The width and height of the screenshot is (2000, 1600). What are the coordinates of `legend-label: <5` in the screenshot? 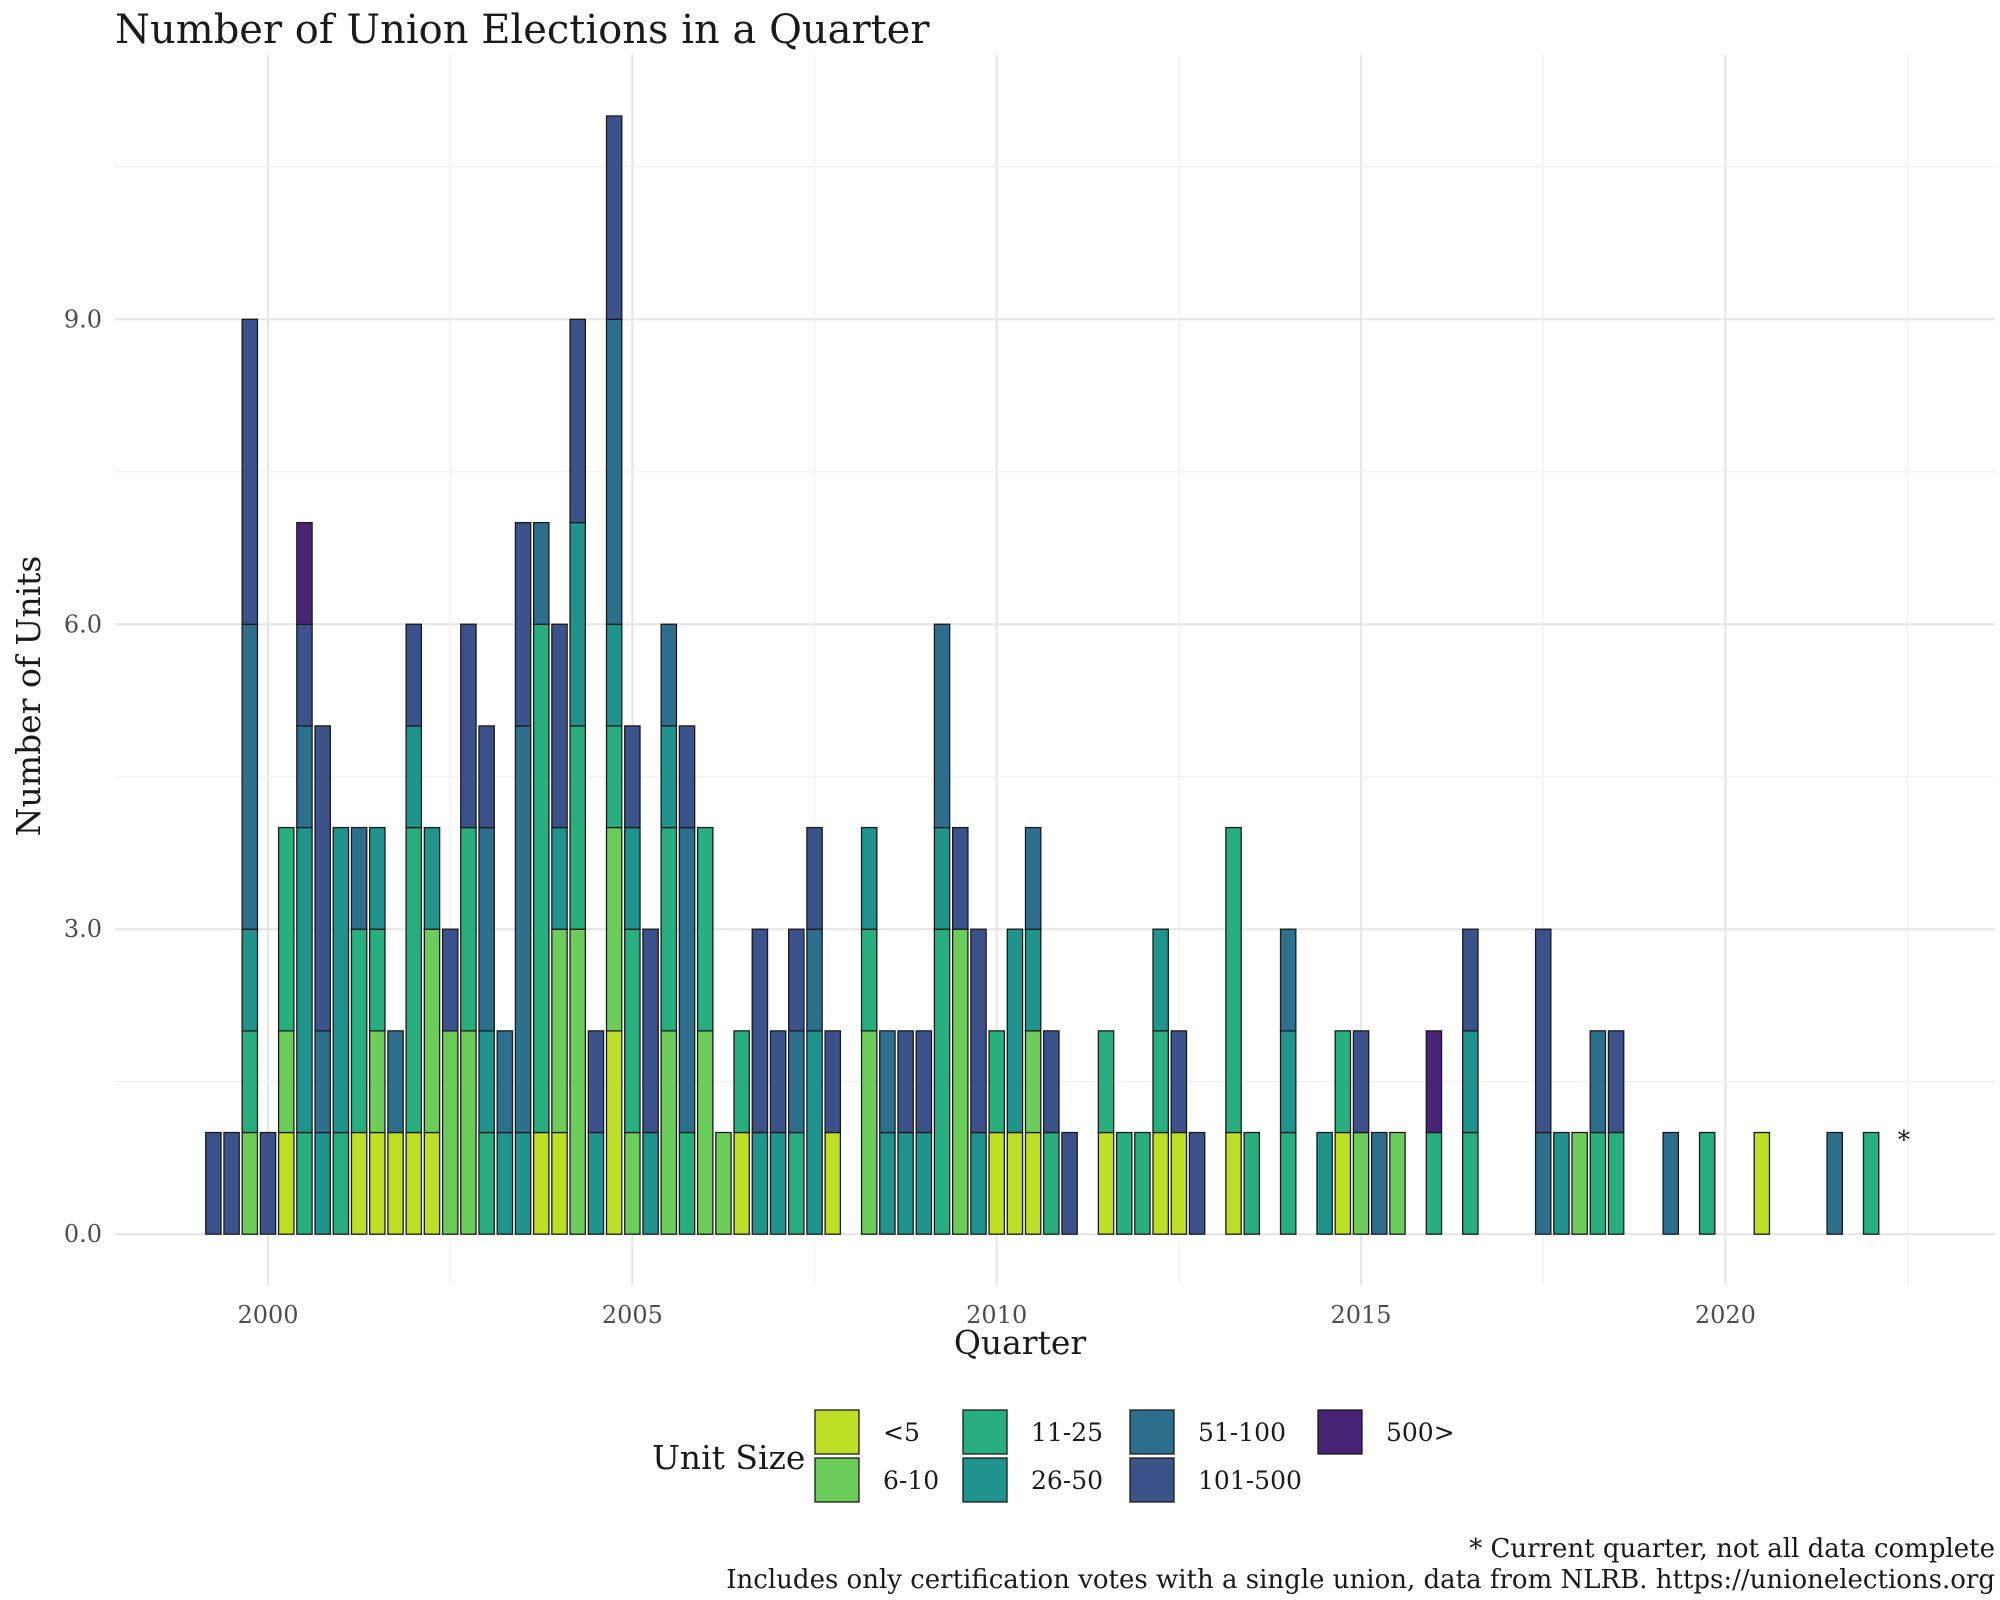 It's located at (901, 1432).